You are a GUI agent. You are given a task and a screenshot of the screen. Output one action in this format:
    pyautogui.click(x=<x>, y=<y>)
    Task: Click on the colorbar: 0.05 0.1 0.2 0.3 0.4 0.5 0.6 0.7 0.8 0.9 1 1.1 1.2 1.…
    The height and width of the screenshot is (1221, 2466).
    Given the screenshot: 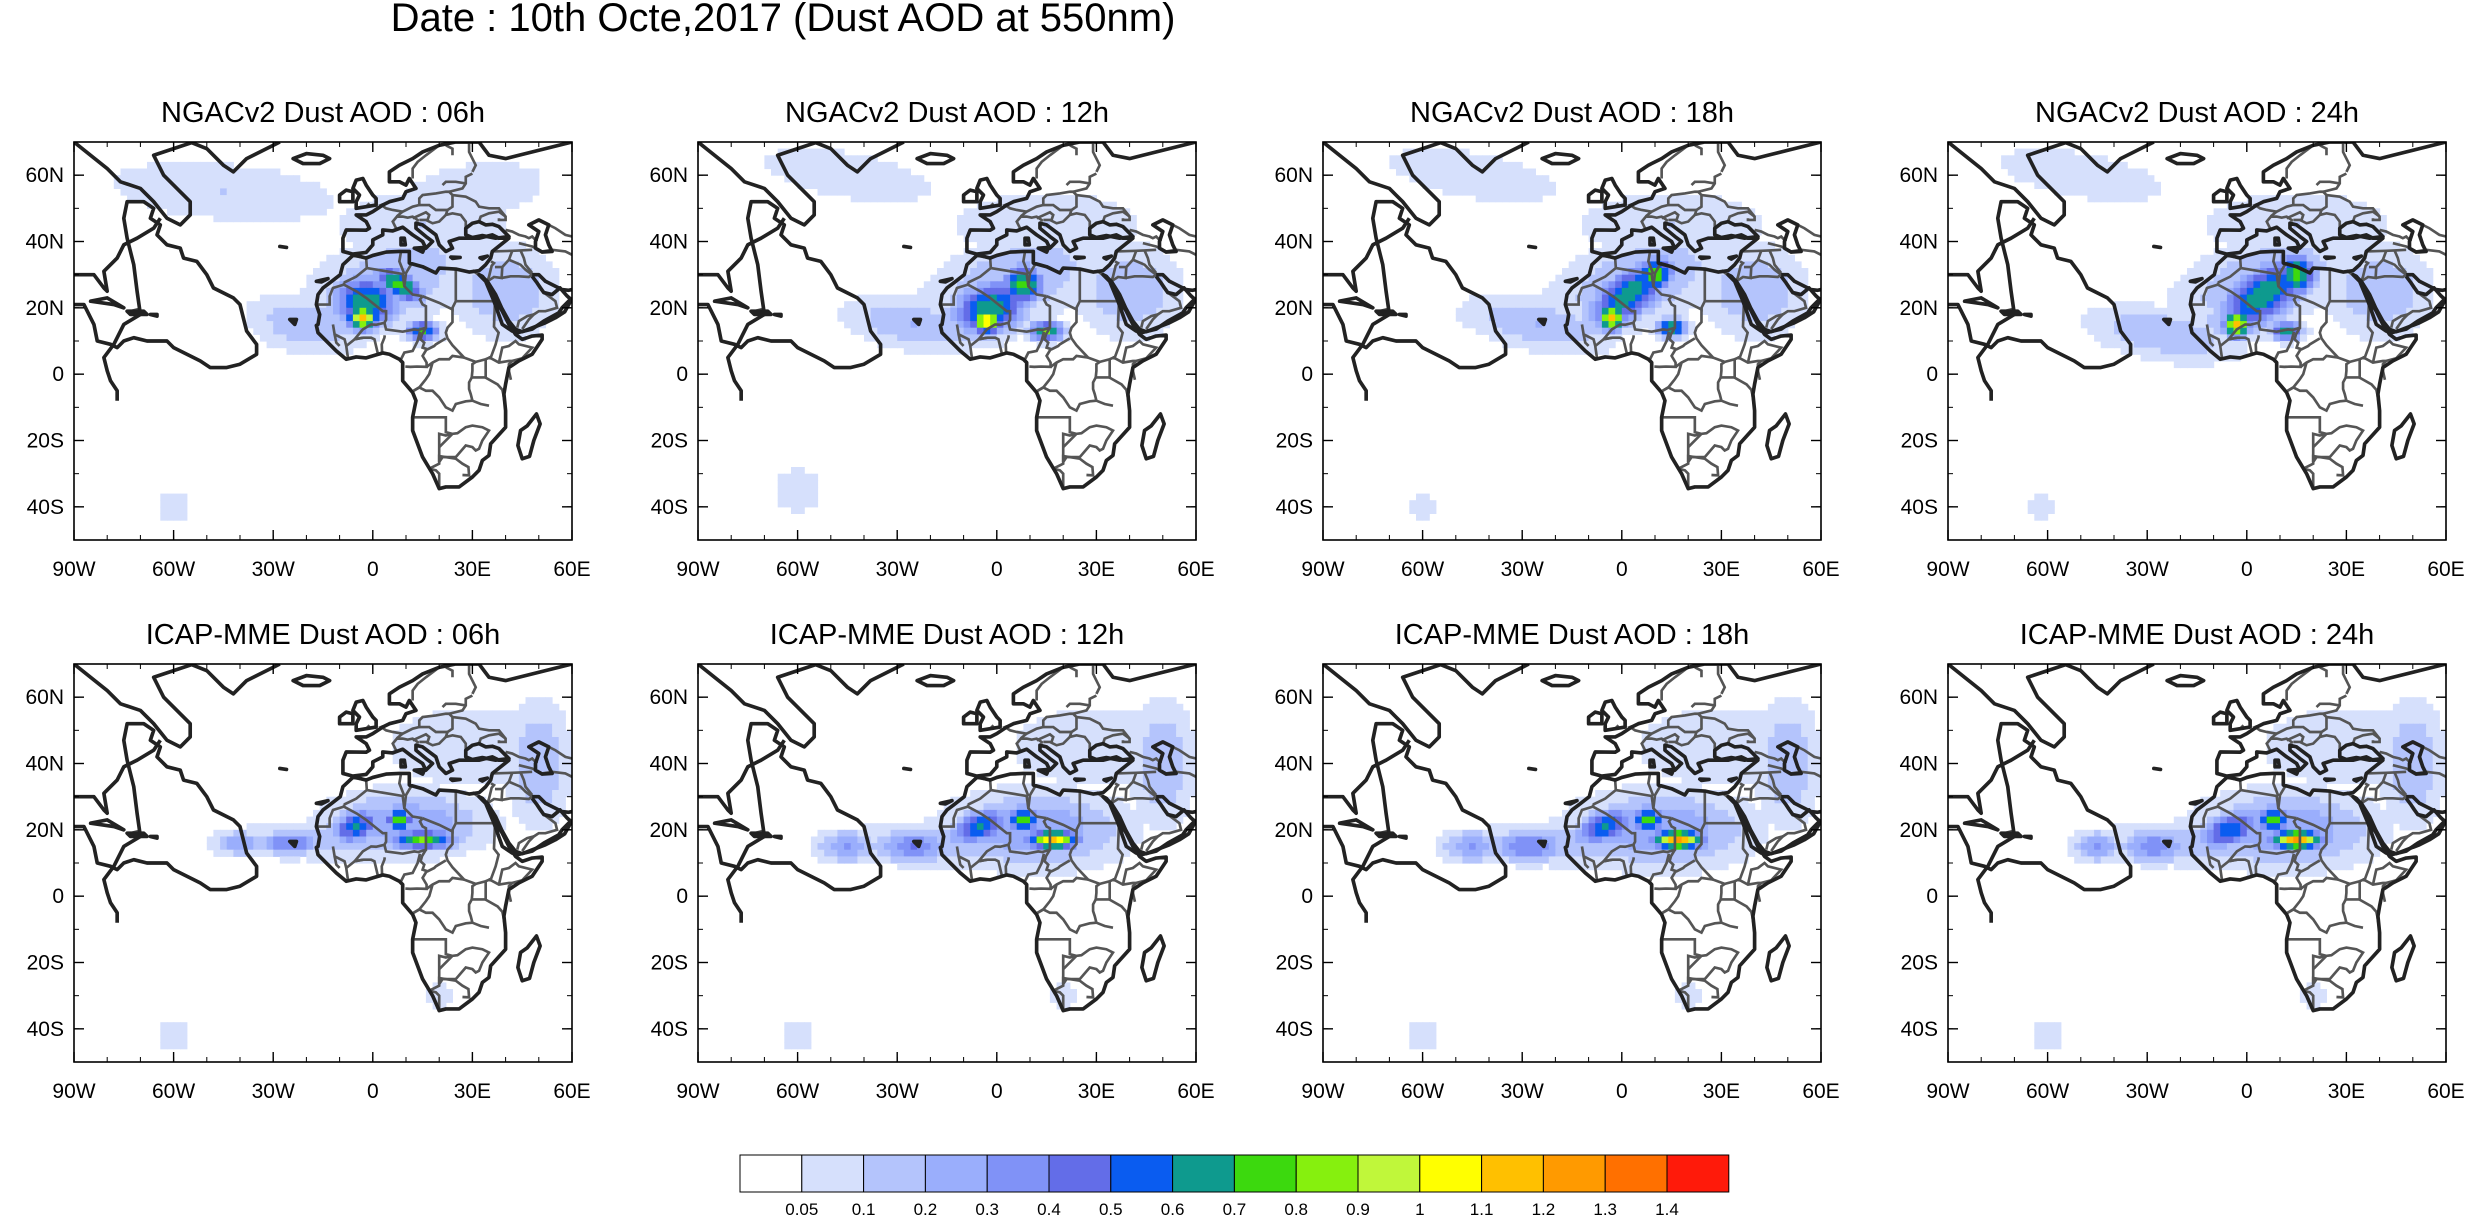 What is the action you would take?
    pyautogui.click(x=1234, y=1186)
    